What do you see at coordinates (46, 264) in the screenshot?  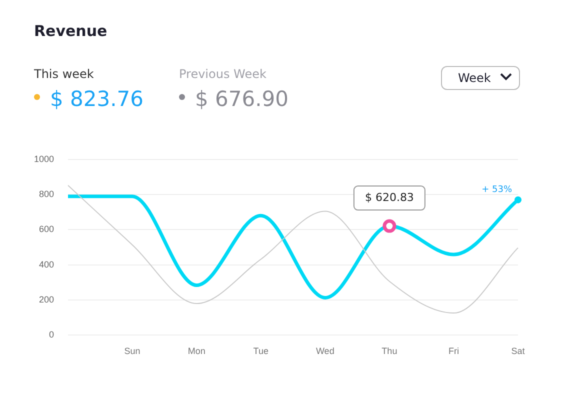 I see `y-tick-label: 400` at bounding box center [46, 264].